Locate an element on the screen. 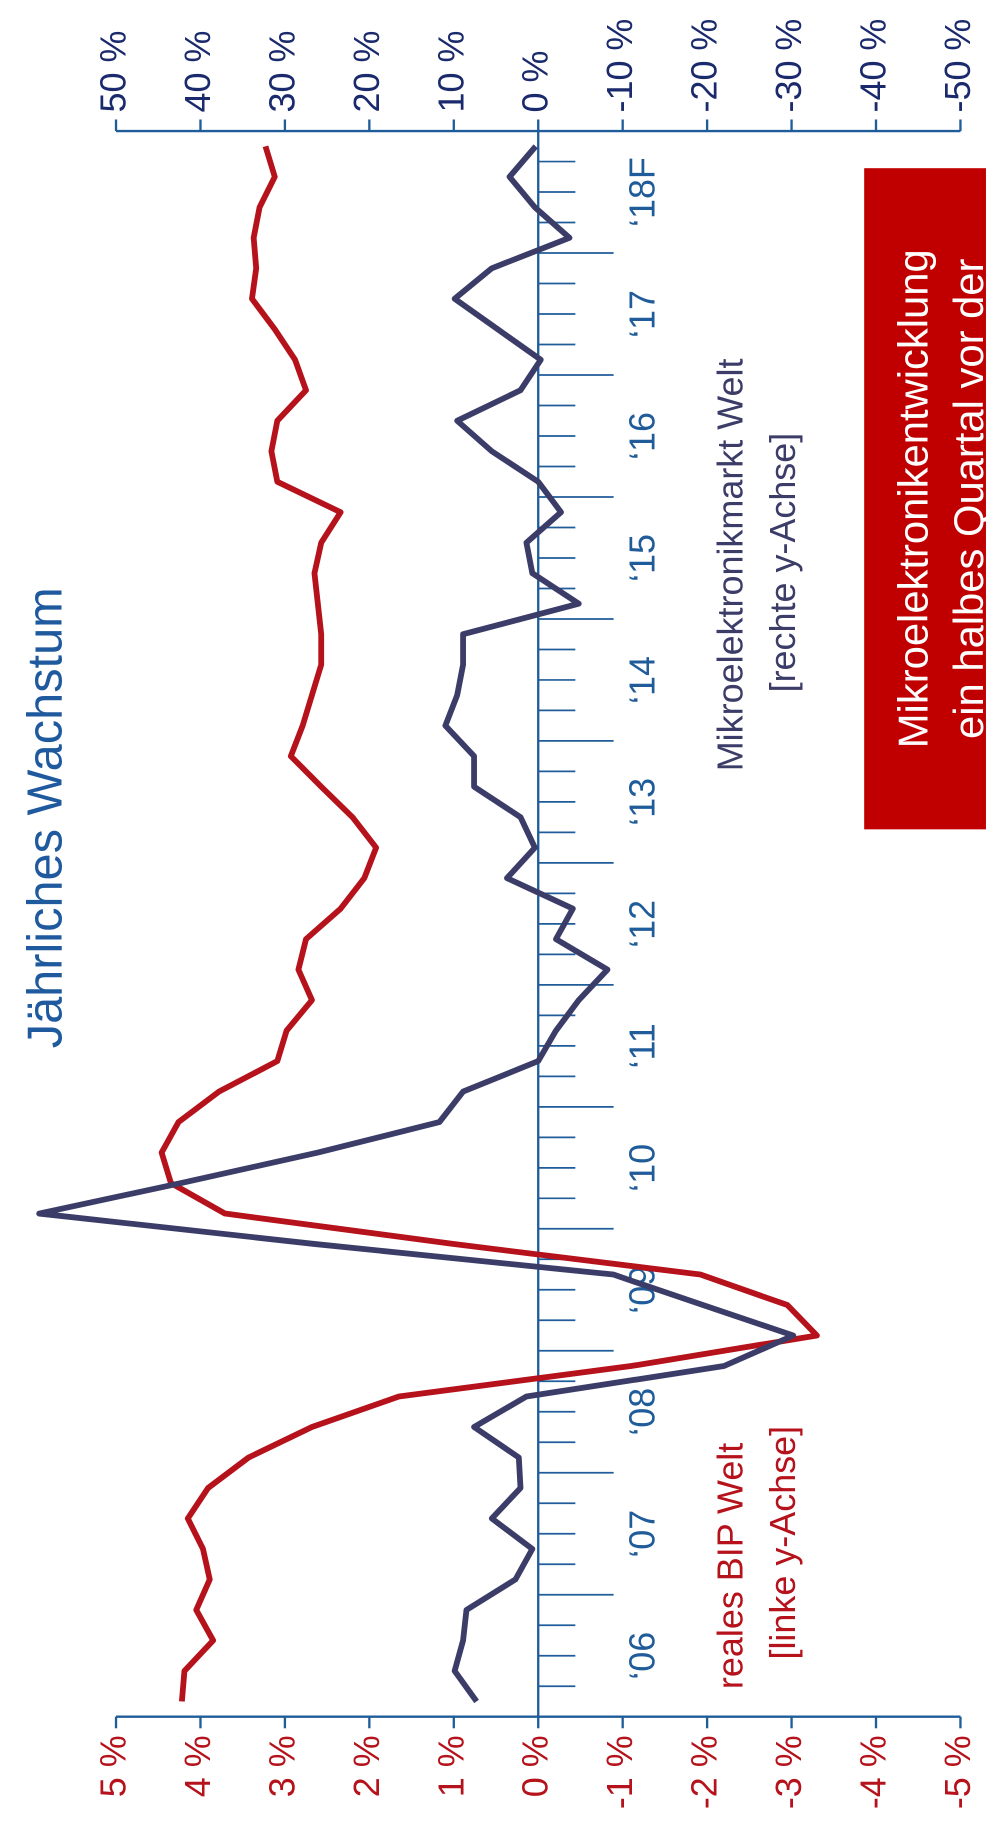  y2-tick-label: -10 % is located at coordinates (619, 66).